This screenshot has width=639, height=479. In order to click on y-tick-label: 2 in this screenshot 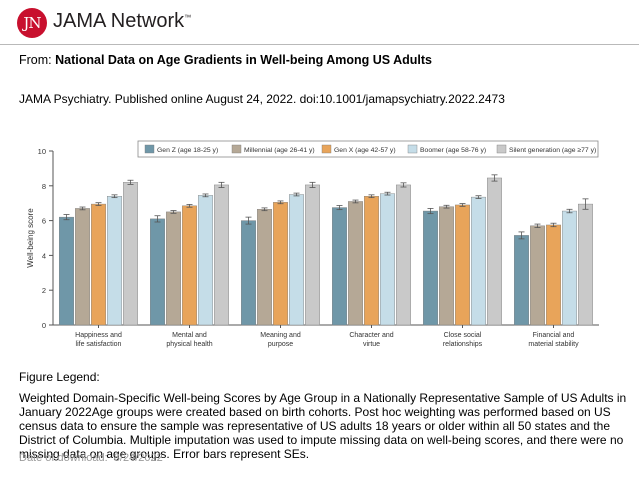, I will do `click(44, 290)`.